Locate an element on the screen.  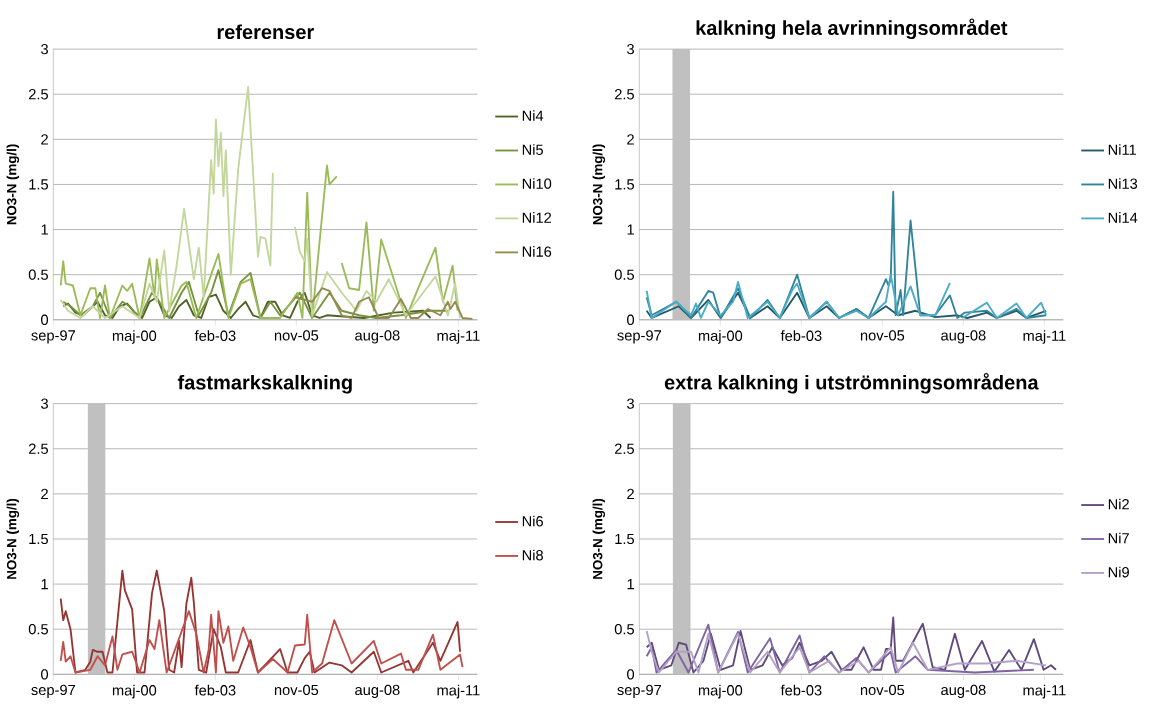
legend-label: Ni16 is located at coordinates (537, 251).